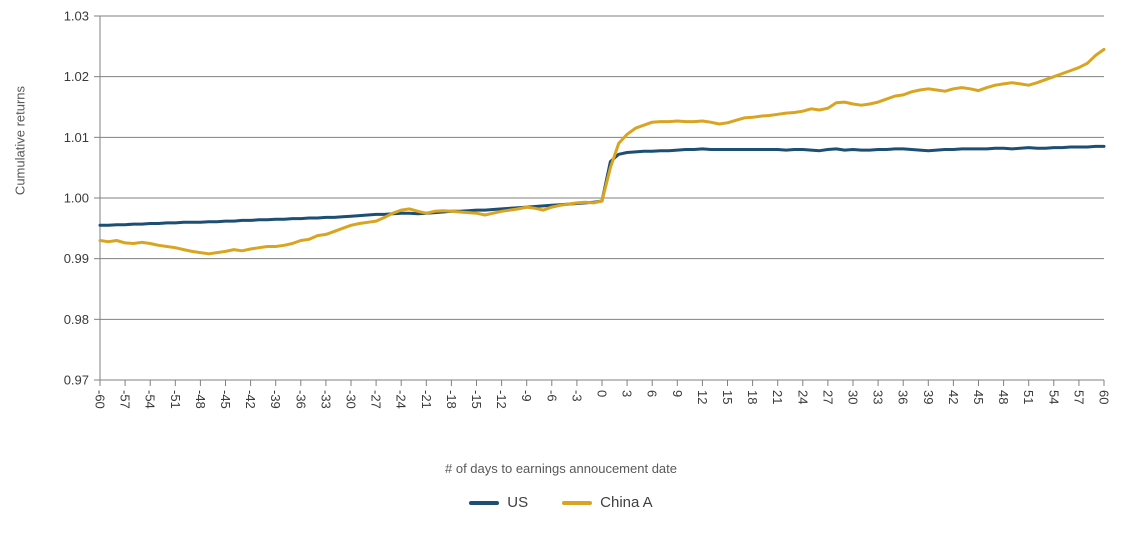 Image resolution: width=1122 pixels, height=543 pixels. What do you see at coordinates (476, 399) in the screenshot?
I see `svg-text: -15` at bounding box center [476, 399].